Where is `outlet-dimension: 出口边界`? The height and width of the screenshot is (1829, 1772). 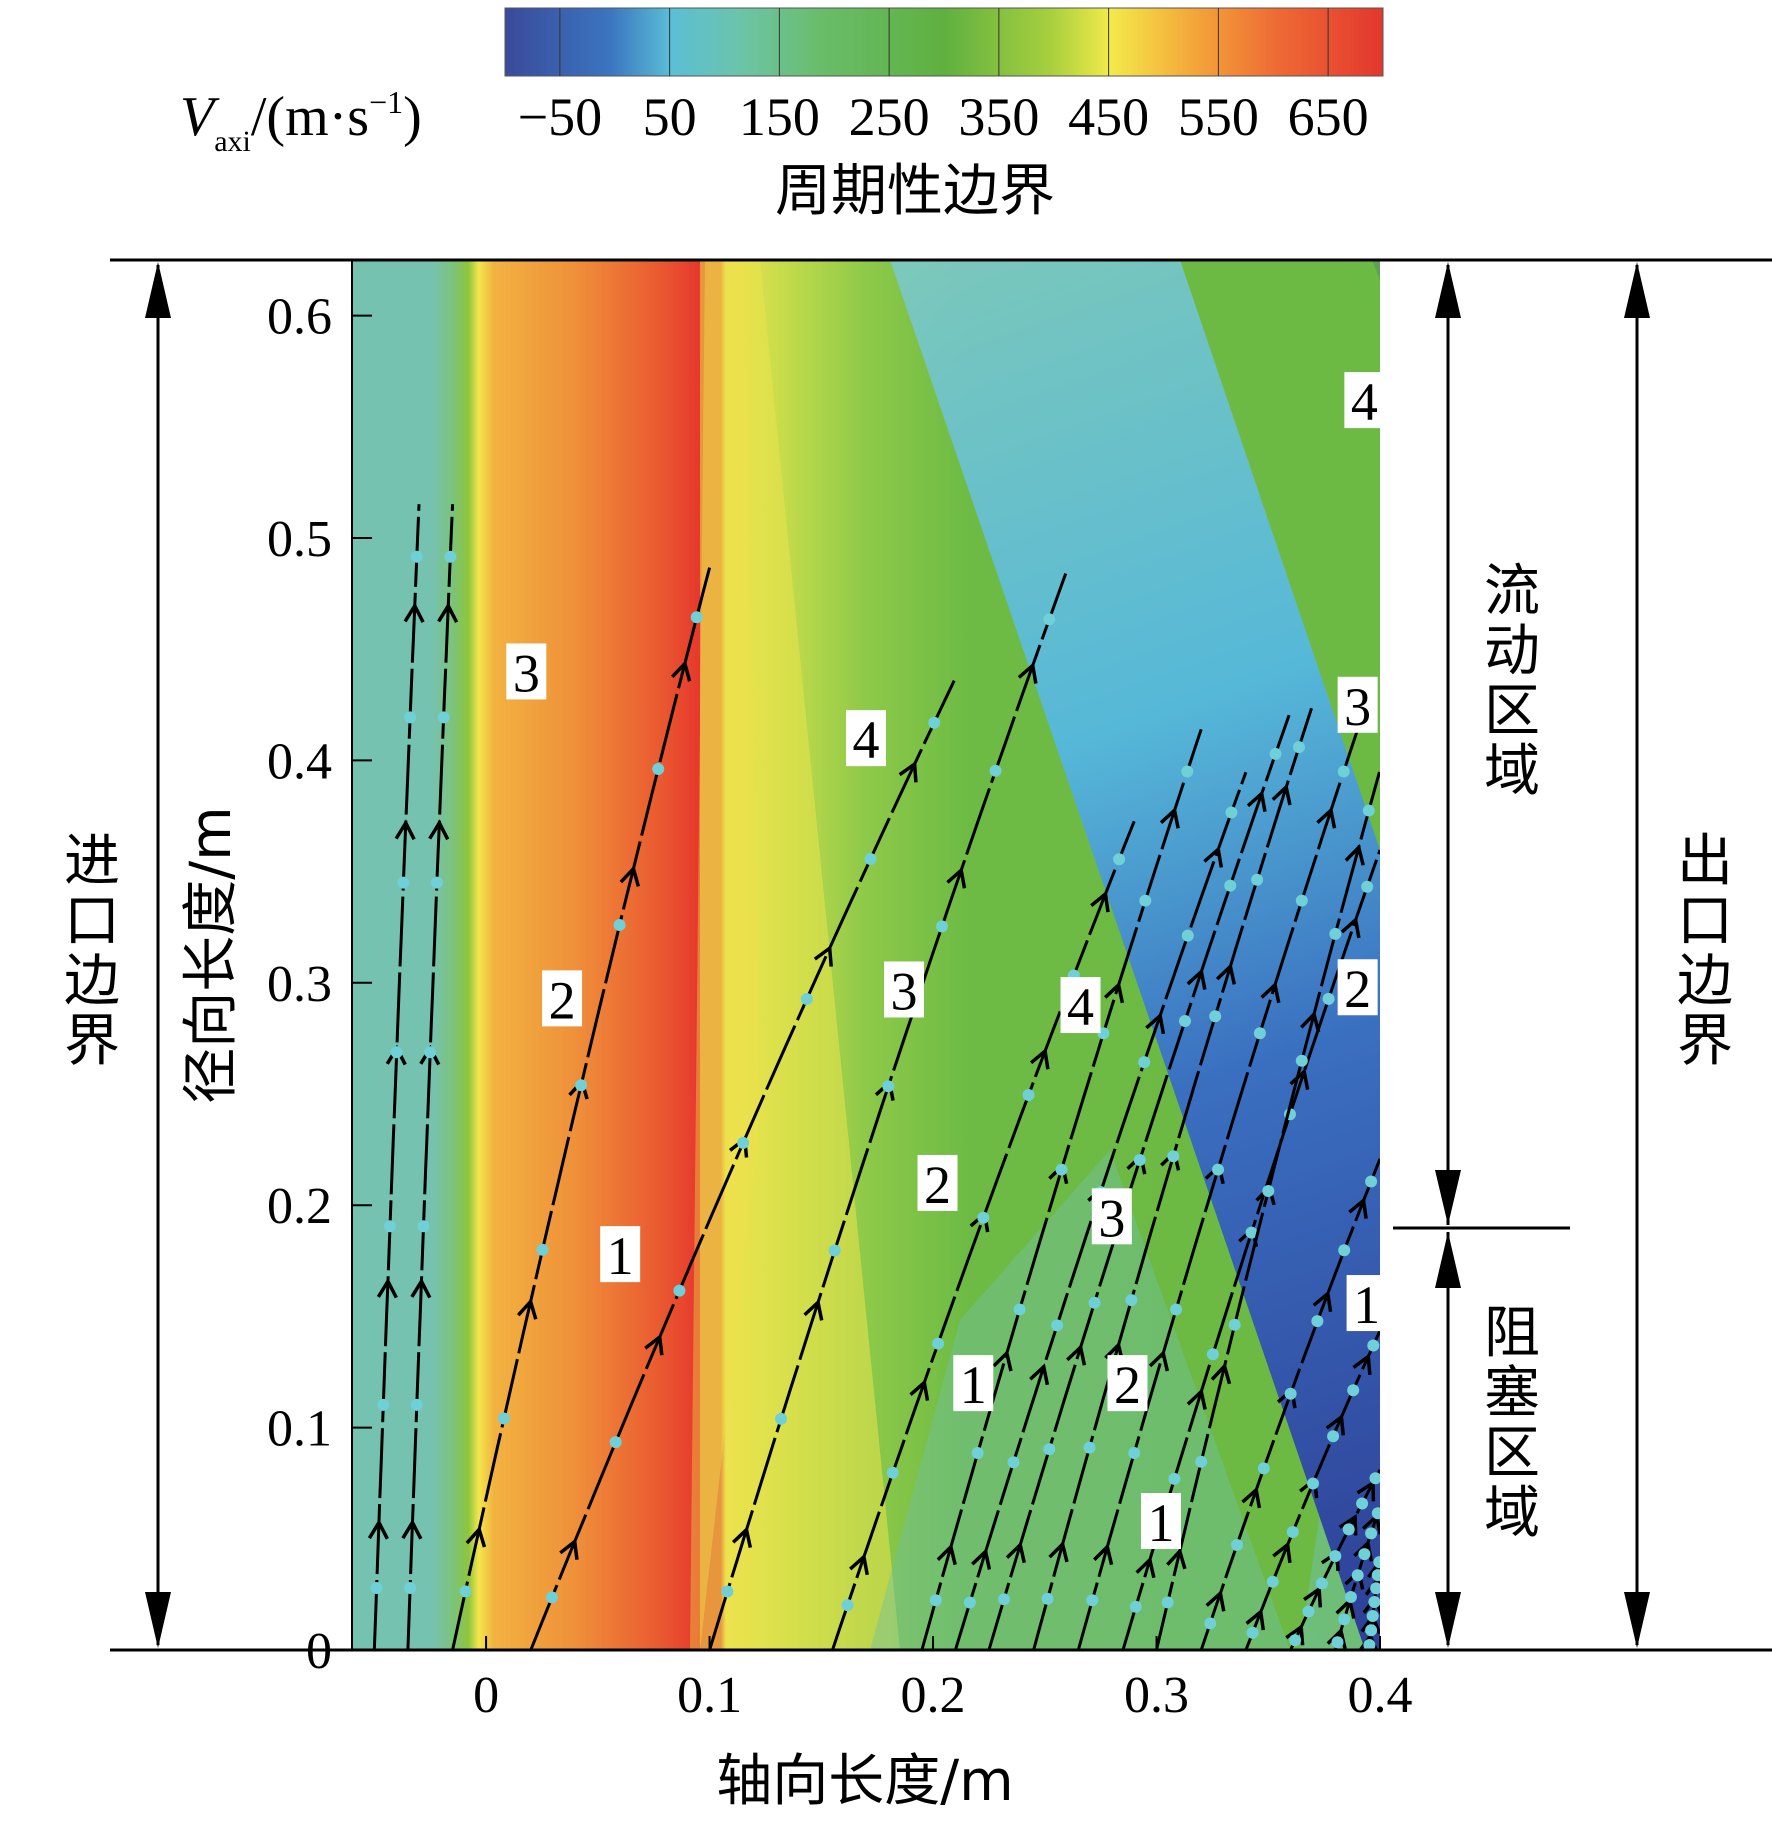 outlet-dimension: 出口边界 is located at coordinates (1678, 955).